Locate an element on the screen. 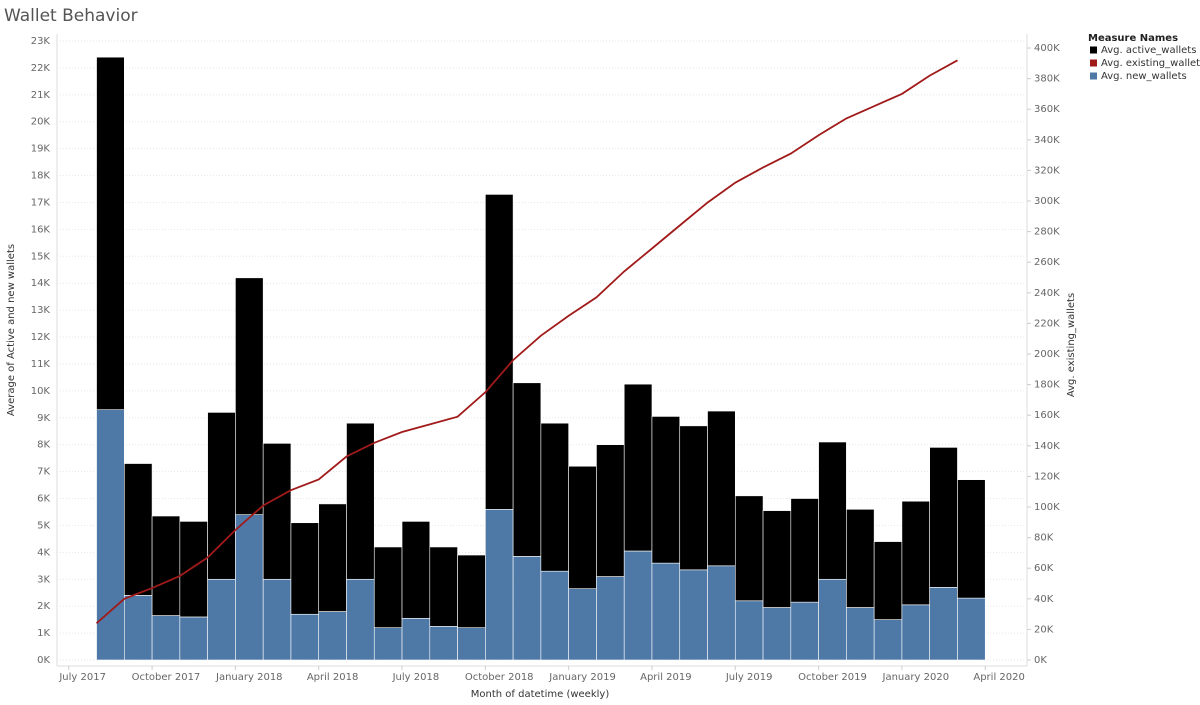 This screenshot has height=705, width=1200. y-tick-label: 13K is located at coordinates (41, 310).